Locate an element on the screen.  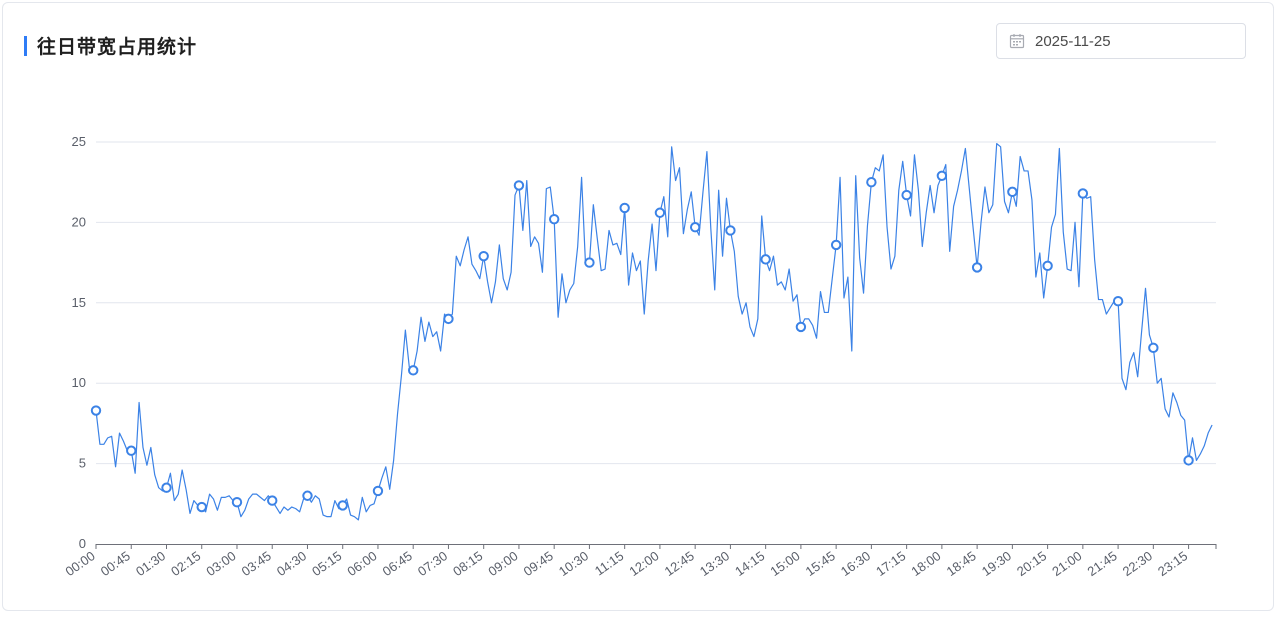
x-tick-label: 22:30 is located at coordinates (1137, 563).